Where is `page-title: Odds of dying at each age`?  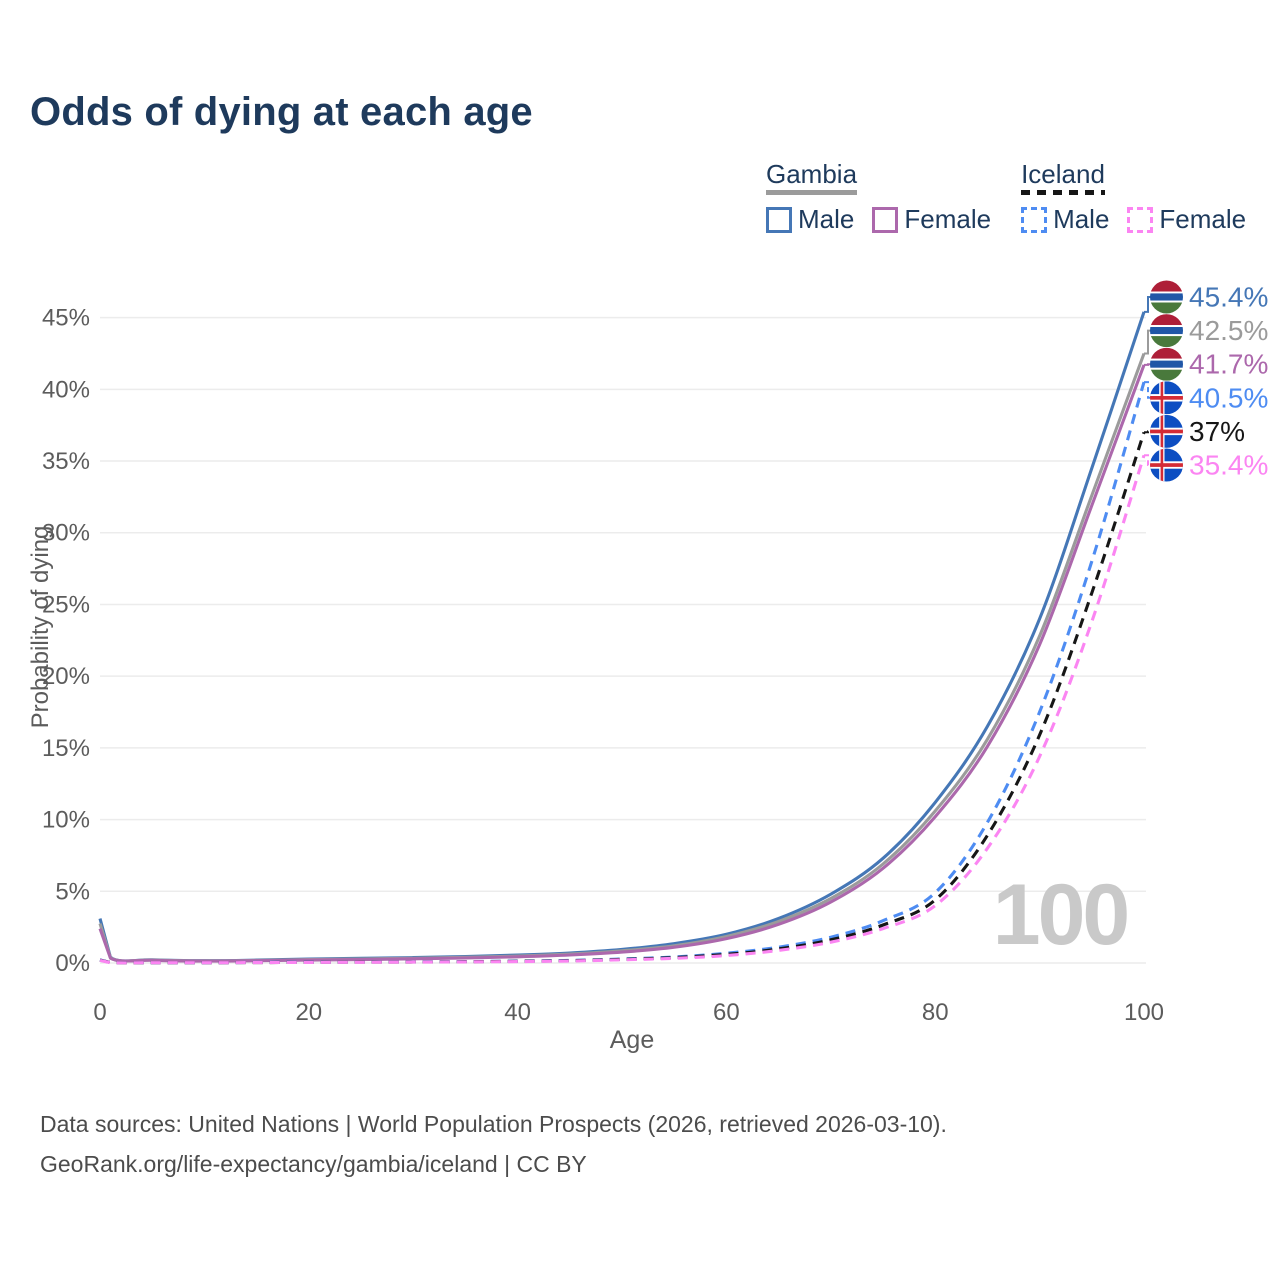
page-title: Odds of dying at each age is located at coordinates (281, 112).